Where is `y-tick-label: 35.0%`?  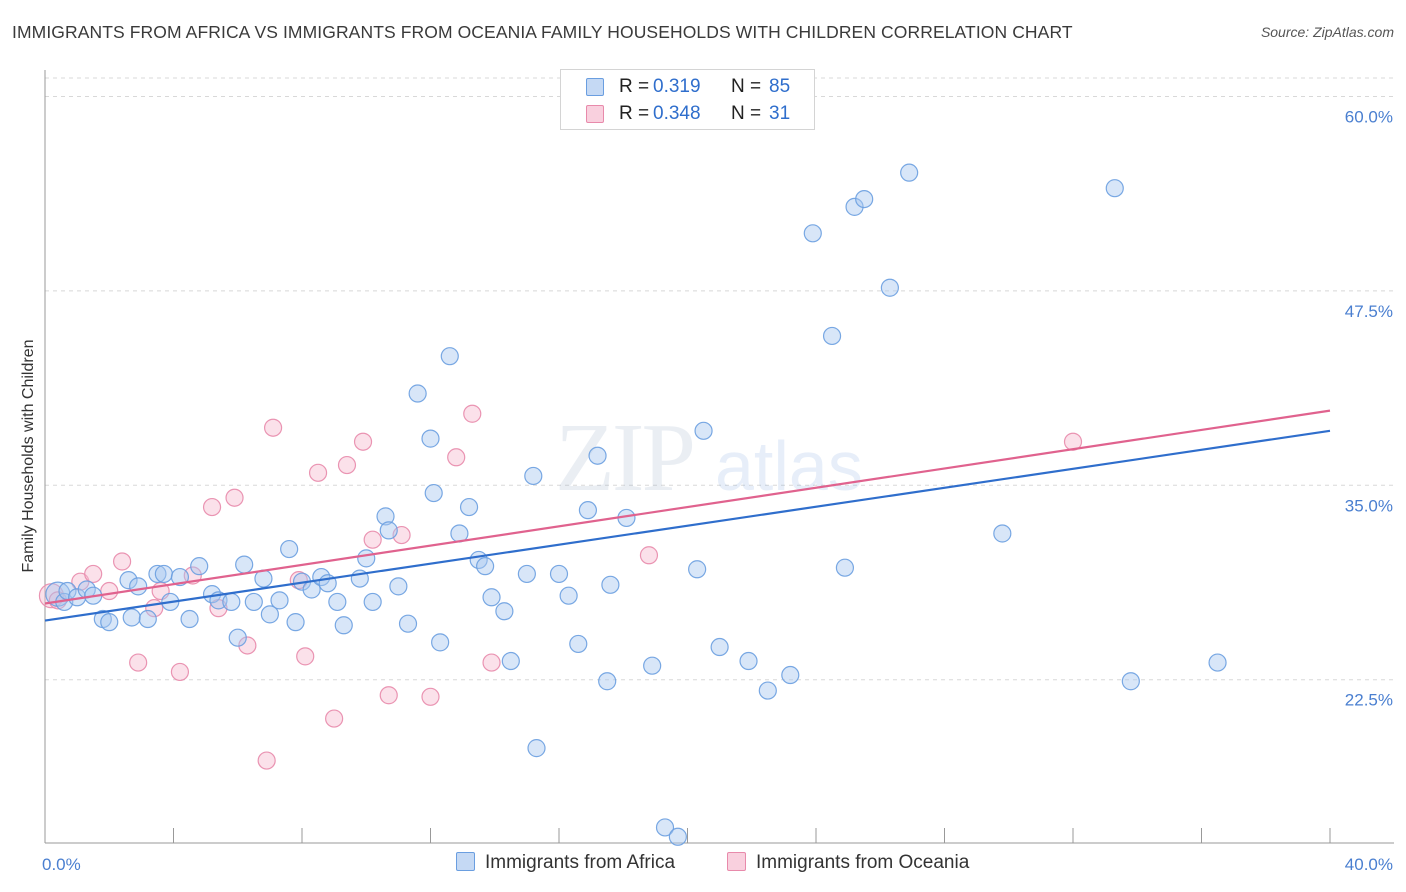
y-tick-label: 35.0% is located at coordinates (1369, 505).